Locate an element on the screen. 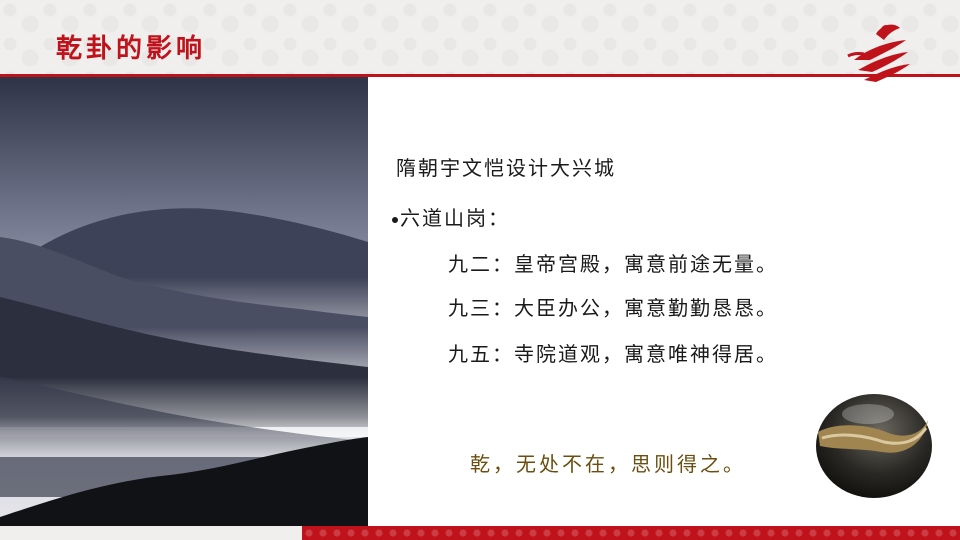 This screenshot has width=960, height=540. list-item: 九三：大臣办公，寓意勤勤恳恳。 is located at coordinates (613, 308).